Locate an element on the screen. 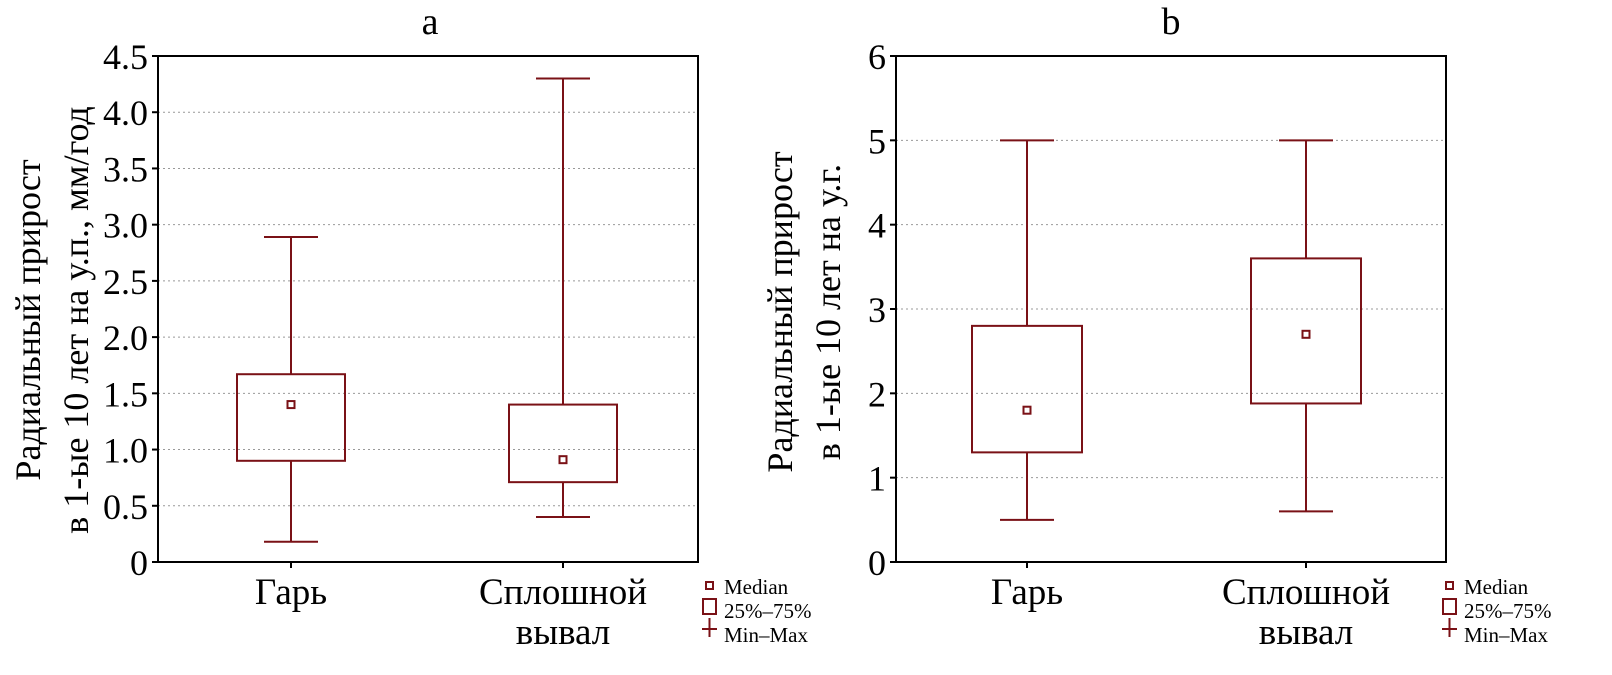 The height and width of the screenshot is (675, 1612). y-axis-title-line: в 1-ые 10 лет на у.г. is located at coordinates (828, 312).